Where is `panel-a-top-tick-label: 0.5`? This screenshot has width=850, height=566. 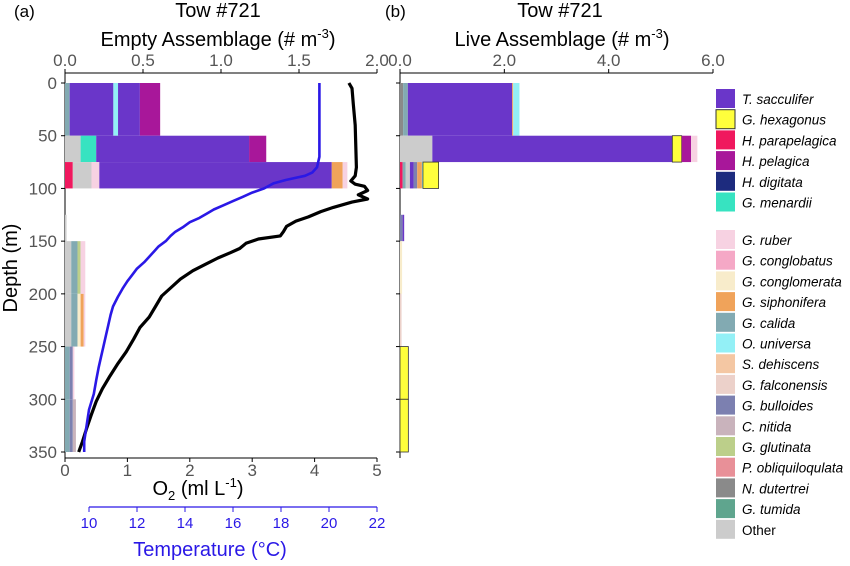 panel-a-top-tick-label: 0.5 is located at coordinates (143, 60).